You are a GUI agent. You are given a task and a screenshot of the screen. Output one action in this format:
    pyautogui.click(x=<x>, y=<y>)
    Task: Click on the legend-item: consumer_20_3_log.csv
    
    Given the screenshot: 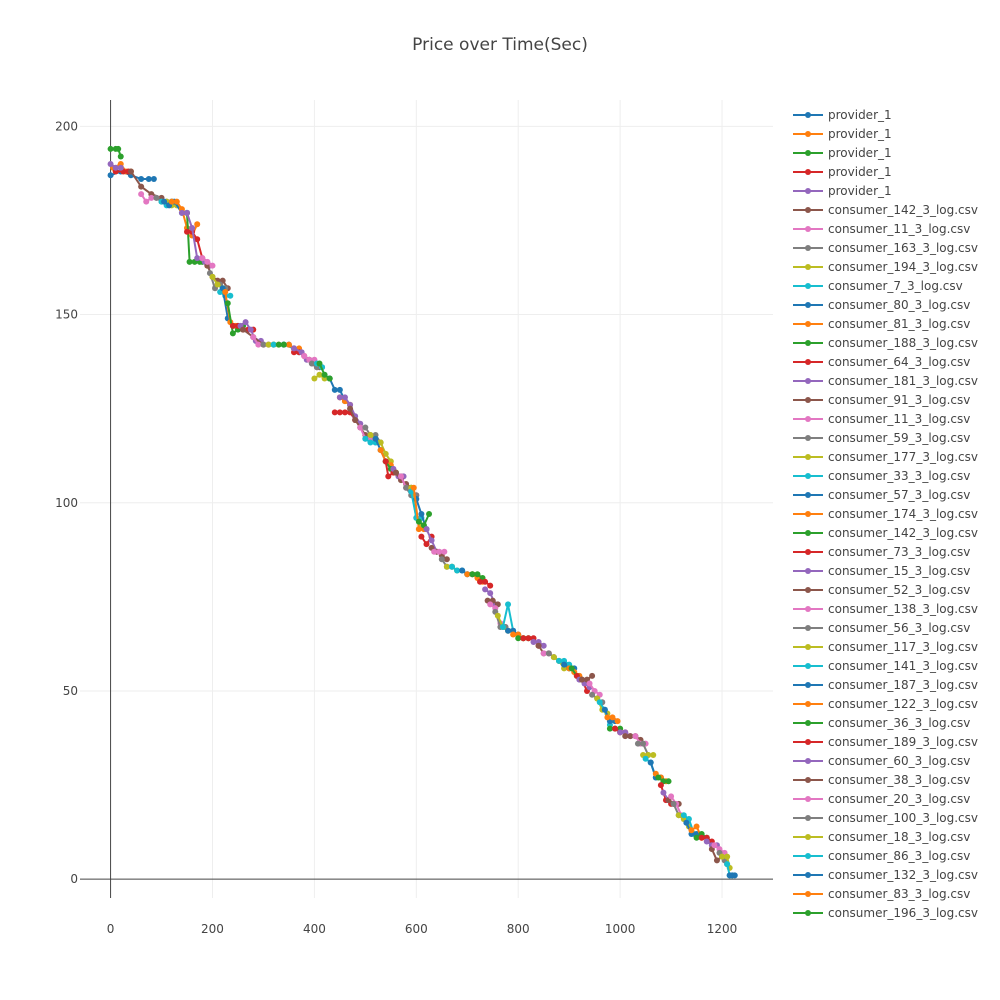 What is the action you would take?
    pyautogui.click(x=881, y=799)
    